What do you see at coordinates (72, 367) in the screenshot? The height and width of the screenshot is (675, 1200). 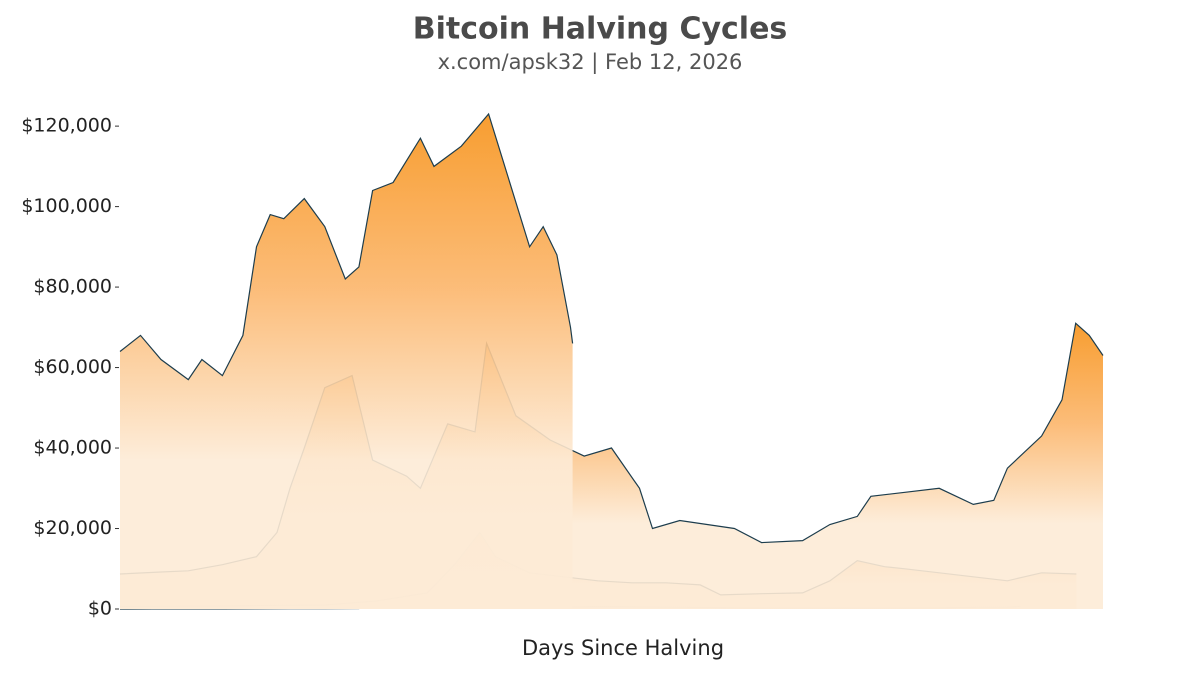 I see `y-tick-label: $60,000` at bounding box center [72, 367].